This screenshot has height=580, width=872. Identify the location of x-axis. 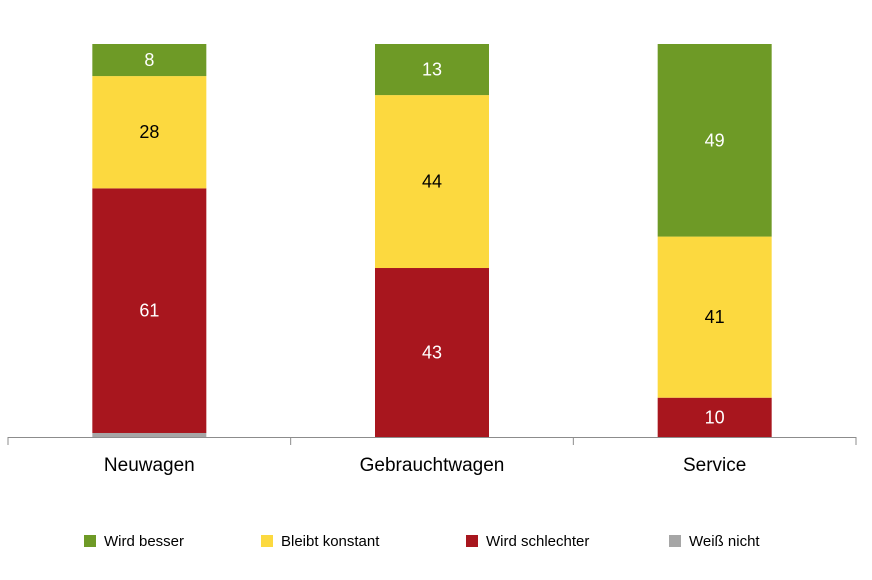
(432, 441).